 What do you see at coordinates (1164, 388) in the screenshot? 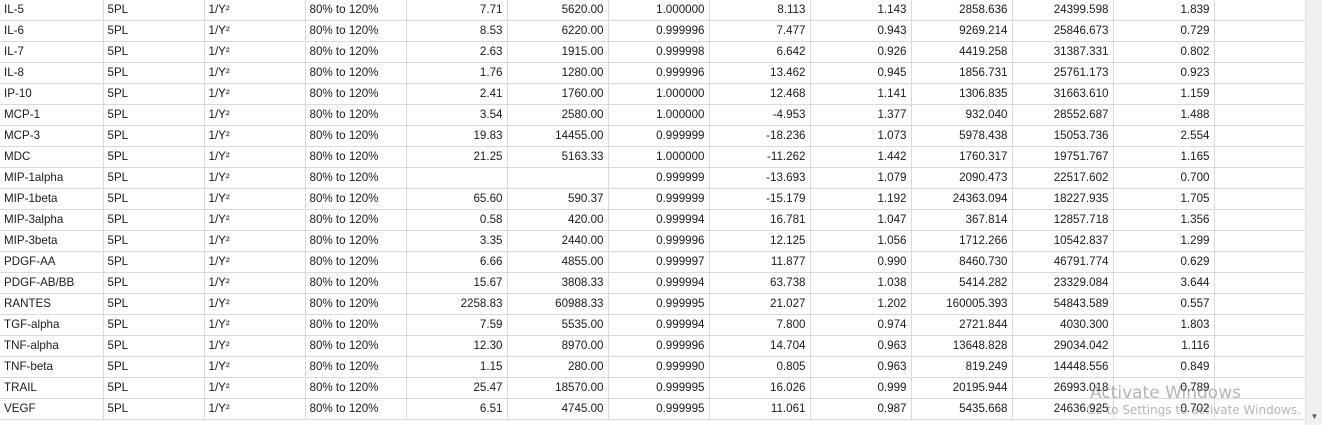
I see `cell-param-e: 0.789` at bounding box center [1164, 388].